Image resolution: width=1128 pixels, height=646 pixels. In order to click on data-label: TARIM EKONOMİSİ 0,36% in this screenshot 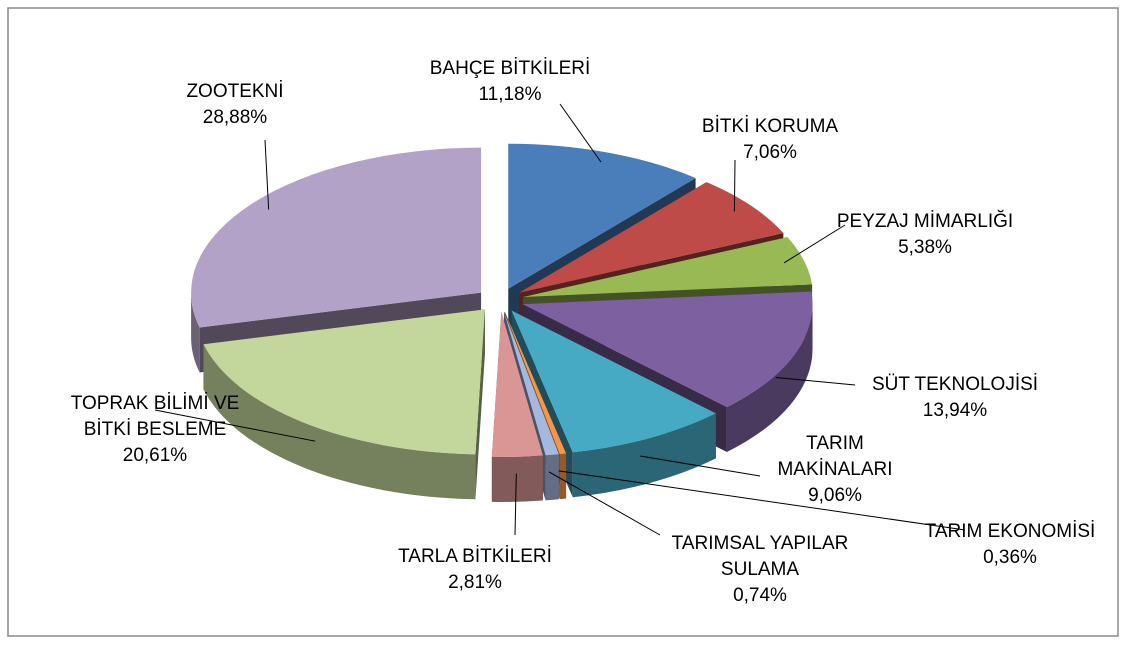, I will do `click(1010, 545)`.